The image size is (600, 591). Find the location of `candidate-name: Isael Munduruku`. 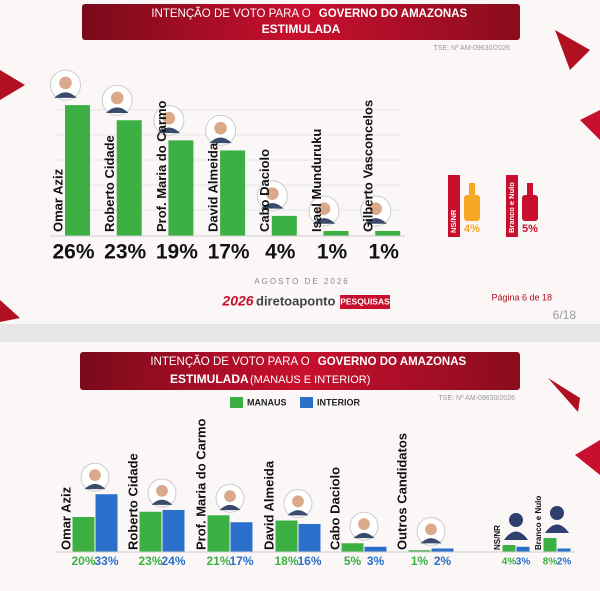

candidate-name: Isael Munduruku is located at coordinates (316, 180).